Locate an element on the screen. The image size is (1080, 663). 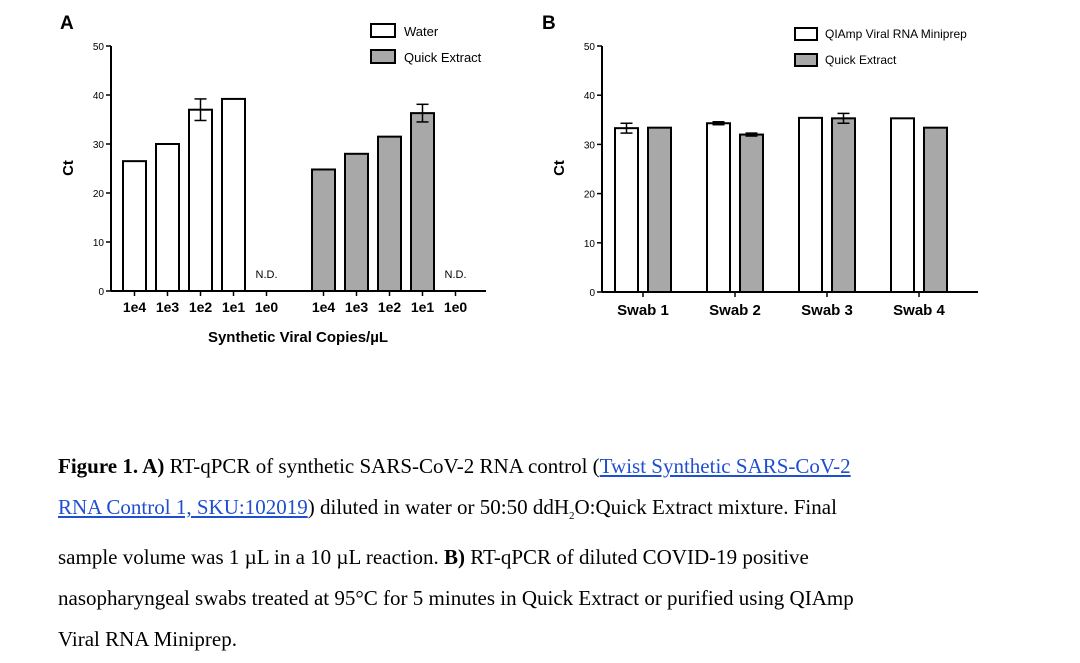
panel-b-label: B is located at coordinates (549, 23).